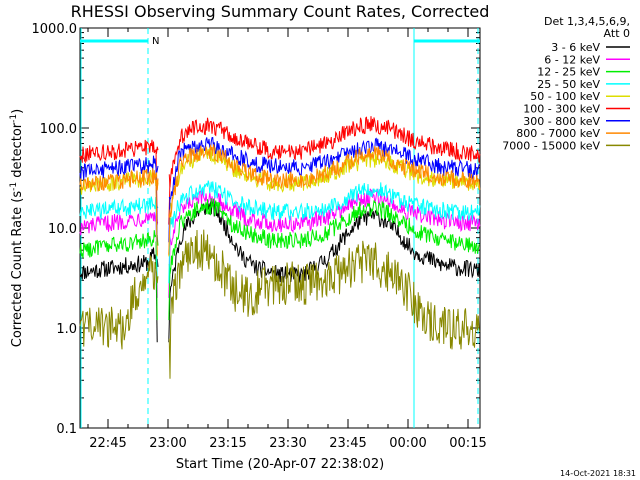  I want to click on legend-entry-label: 300 - 800 keV, so click(561, 121).